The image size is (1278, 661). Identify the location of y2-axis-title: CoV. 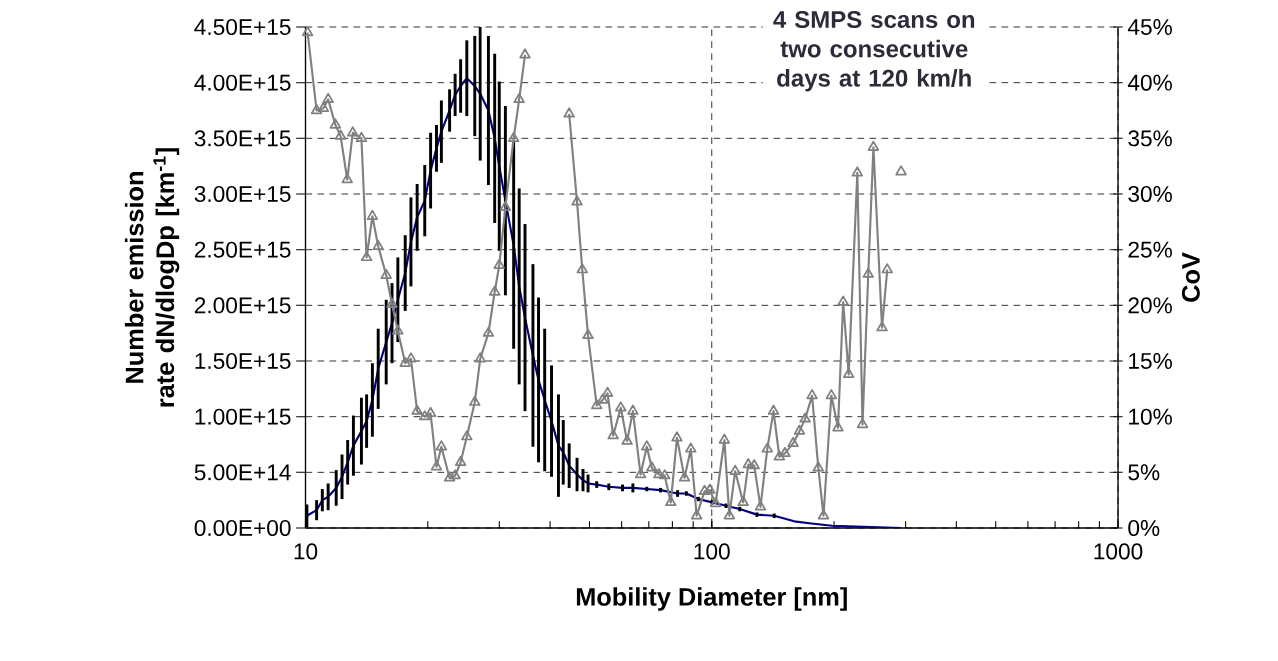
(1190, 277).